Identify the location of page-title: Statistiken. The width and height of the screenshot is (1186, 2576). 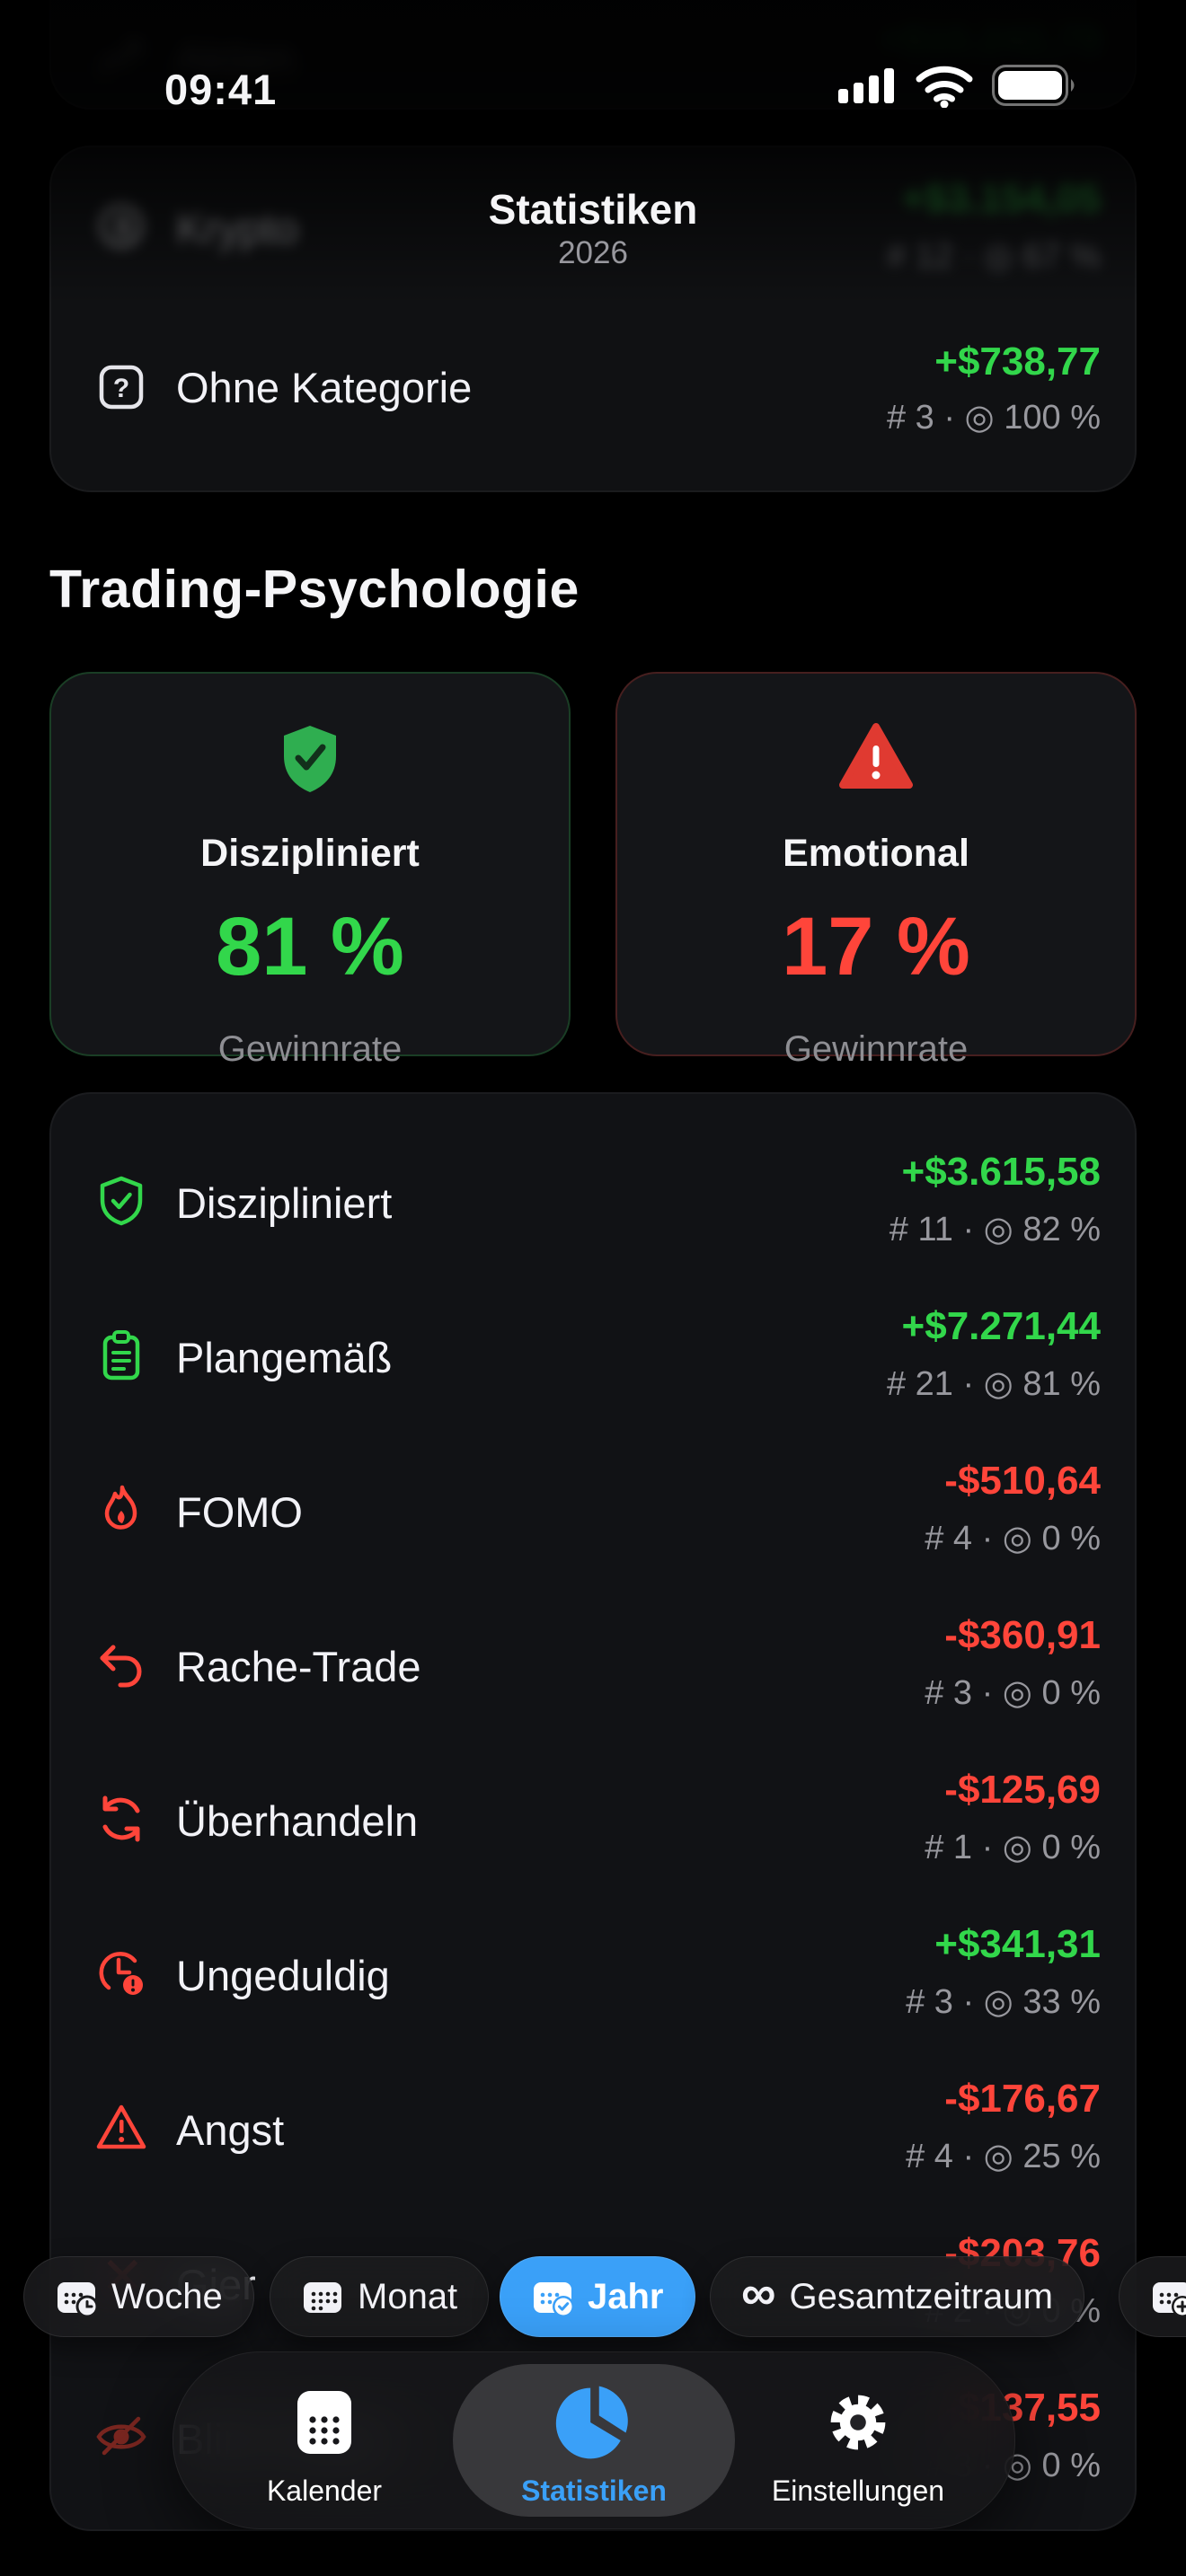
(593, 209).